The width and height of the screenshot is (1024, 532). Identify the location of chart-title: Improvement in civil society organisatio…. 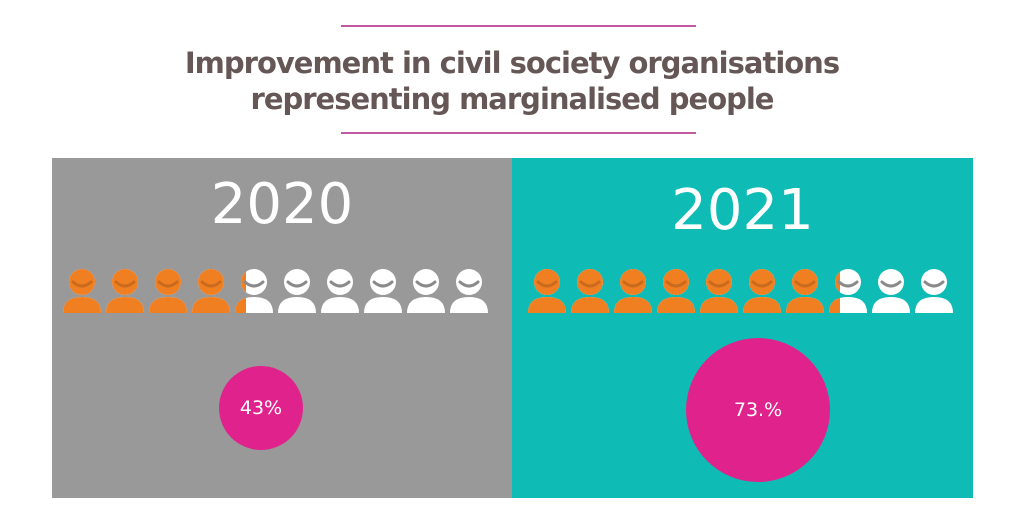
(512, 81).